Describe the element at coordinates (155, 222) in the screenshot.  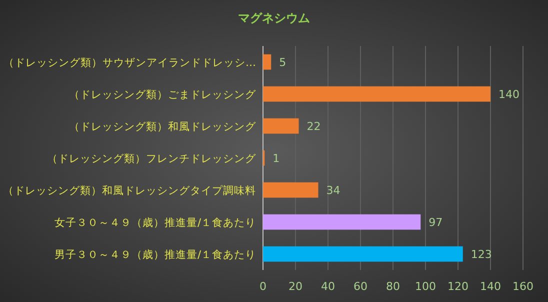
I see `y-tick-label: 女子３０～４９（歳）推進量/１食あたり` at that location.